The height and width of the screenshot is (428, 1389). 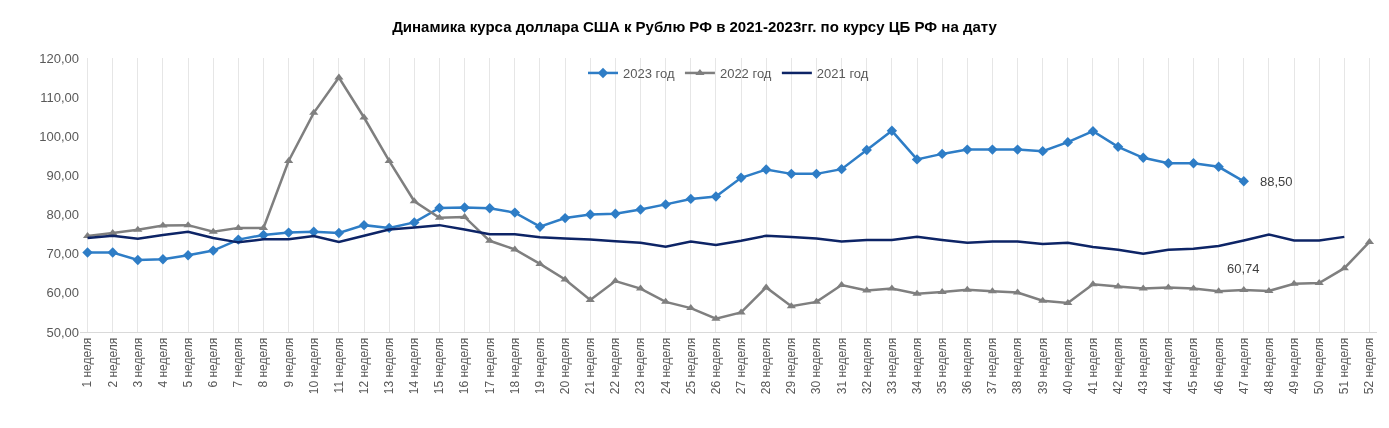 What do you see at coordinates (489, 366) in the screenshot?
I see `x-tick-label: 17 неделя` at bounding box center [489, 366].